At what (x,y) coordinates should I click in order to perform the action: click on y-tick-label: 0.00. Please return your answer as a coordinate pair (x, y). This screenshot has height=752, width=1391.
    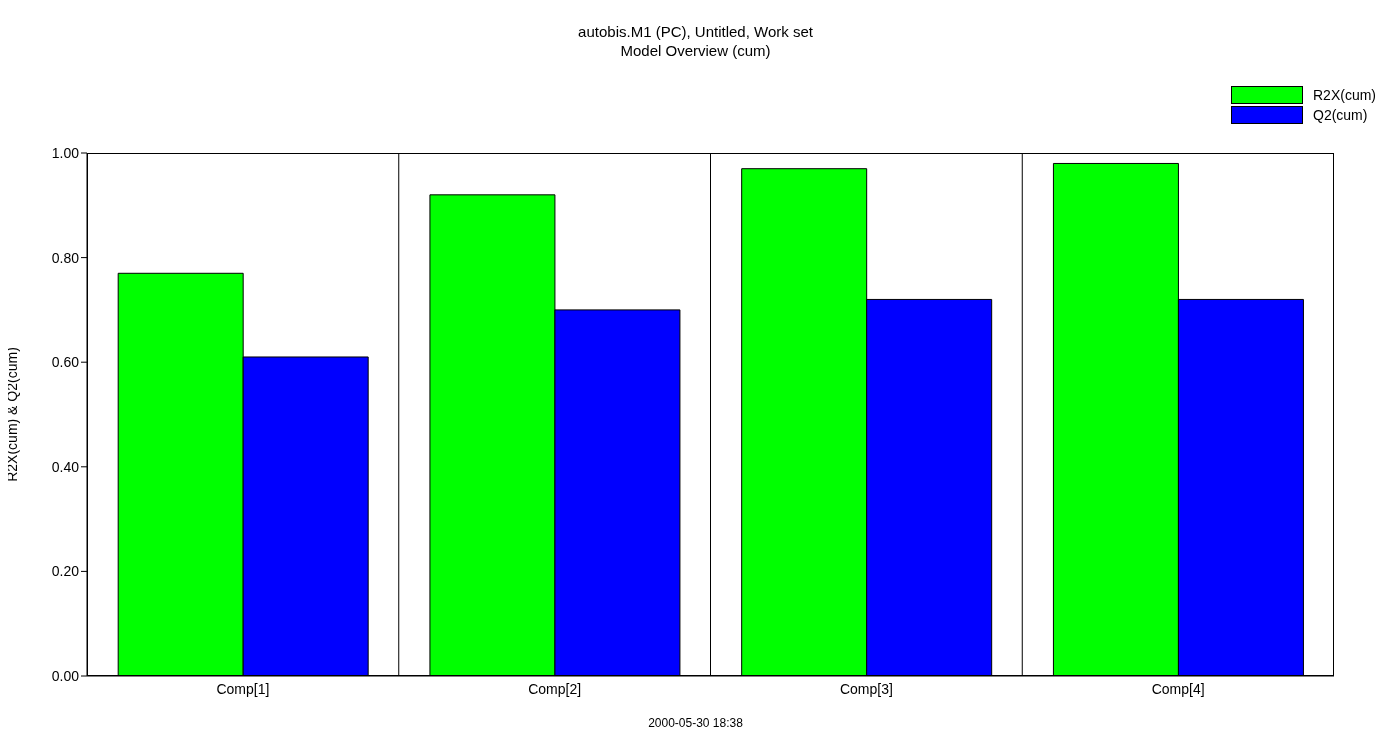
    Looking at the image, I should click on (65, 675).